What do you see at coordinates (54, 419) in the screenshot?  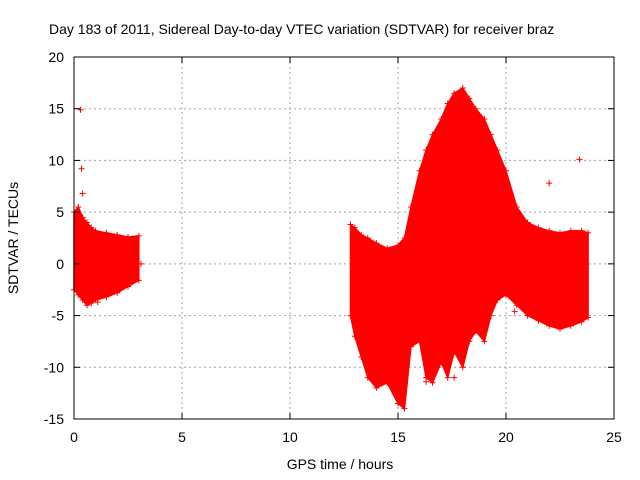 I see `y-tick-label: -15` at bounding box center [54, 419].